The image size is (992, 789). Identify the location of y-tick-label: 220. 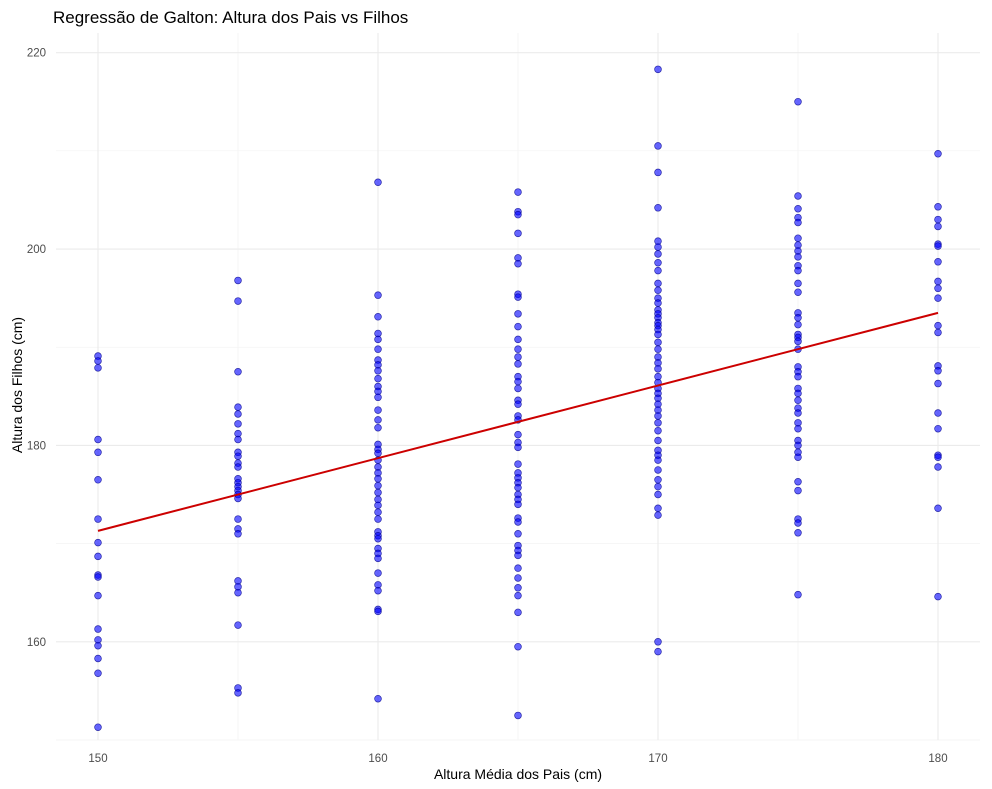
(36, 54).